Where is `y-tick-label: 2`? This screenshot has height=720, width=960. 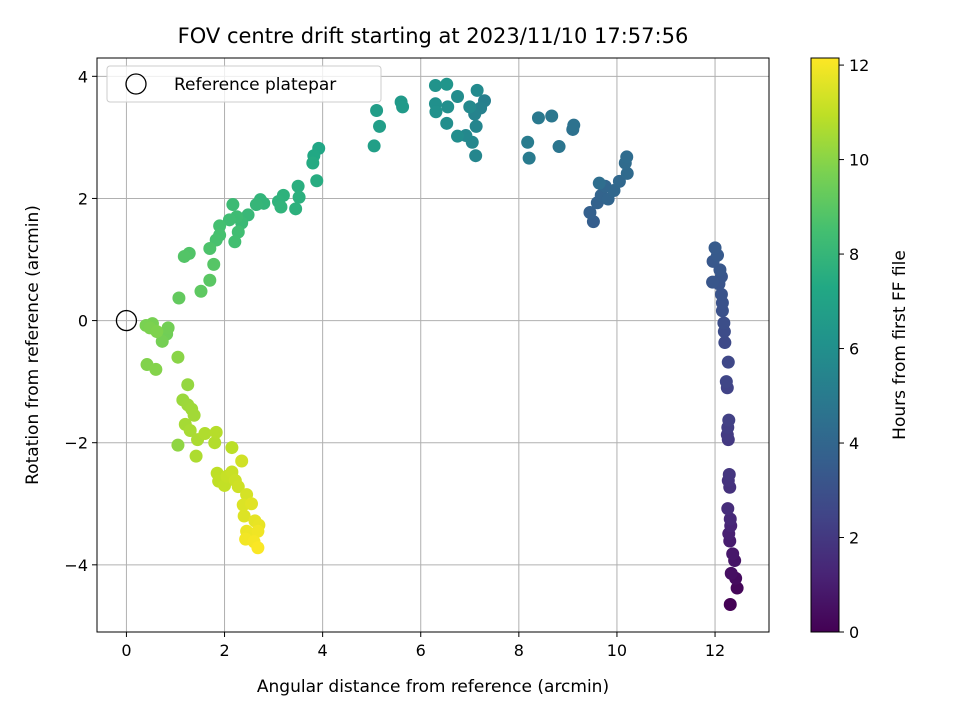 y-tick-label: 2 is located at coordinates (83, 198).